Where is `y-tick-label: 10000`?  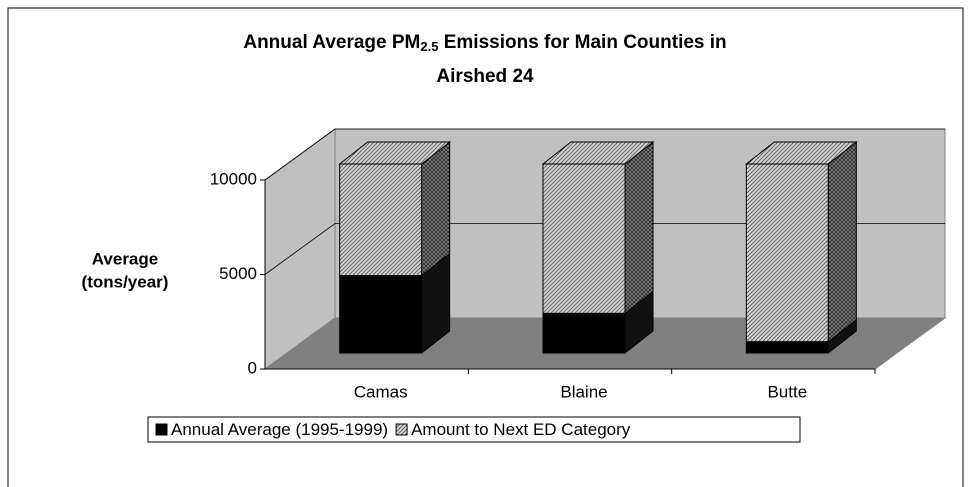
y-tick-label: 10000 is located at coordinates (233, 178).